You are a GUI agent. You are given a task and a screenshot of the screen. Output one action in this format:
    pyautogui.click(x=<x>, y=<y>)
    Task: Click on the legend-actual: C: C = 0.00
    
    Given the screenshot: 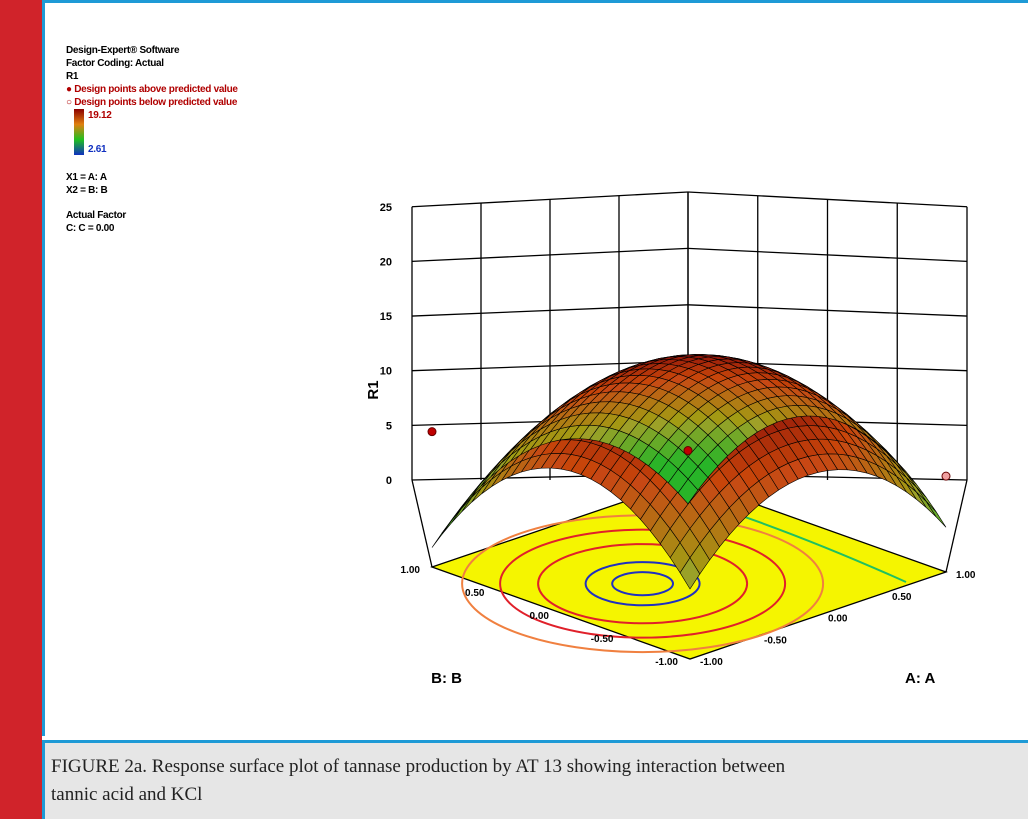 What is the action you would take?
    pyautogui.click(x=90, y=228)
    